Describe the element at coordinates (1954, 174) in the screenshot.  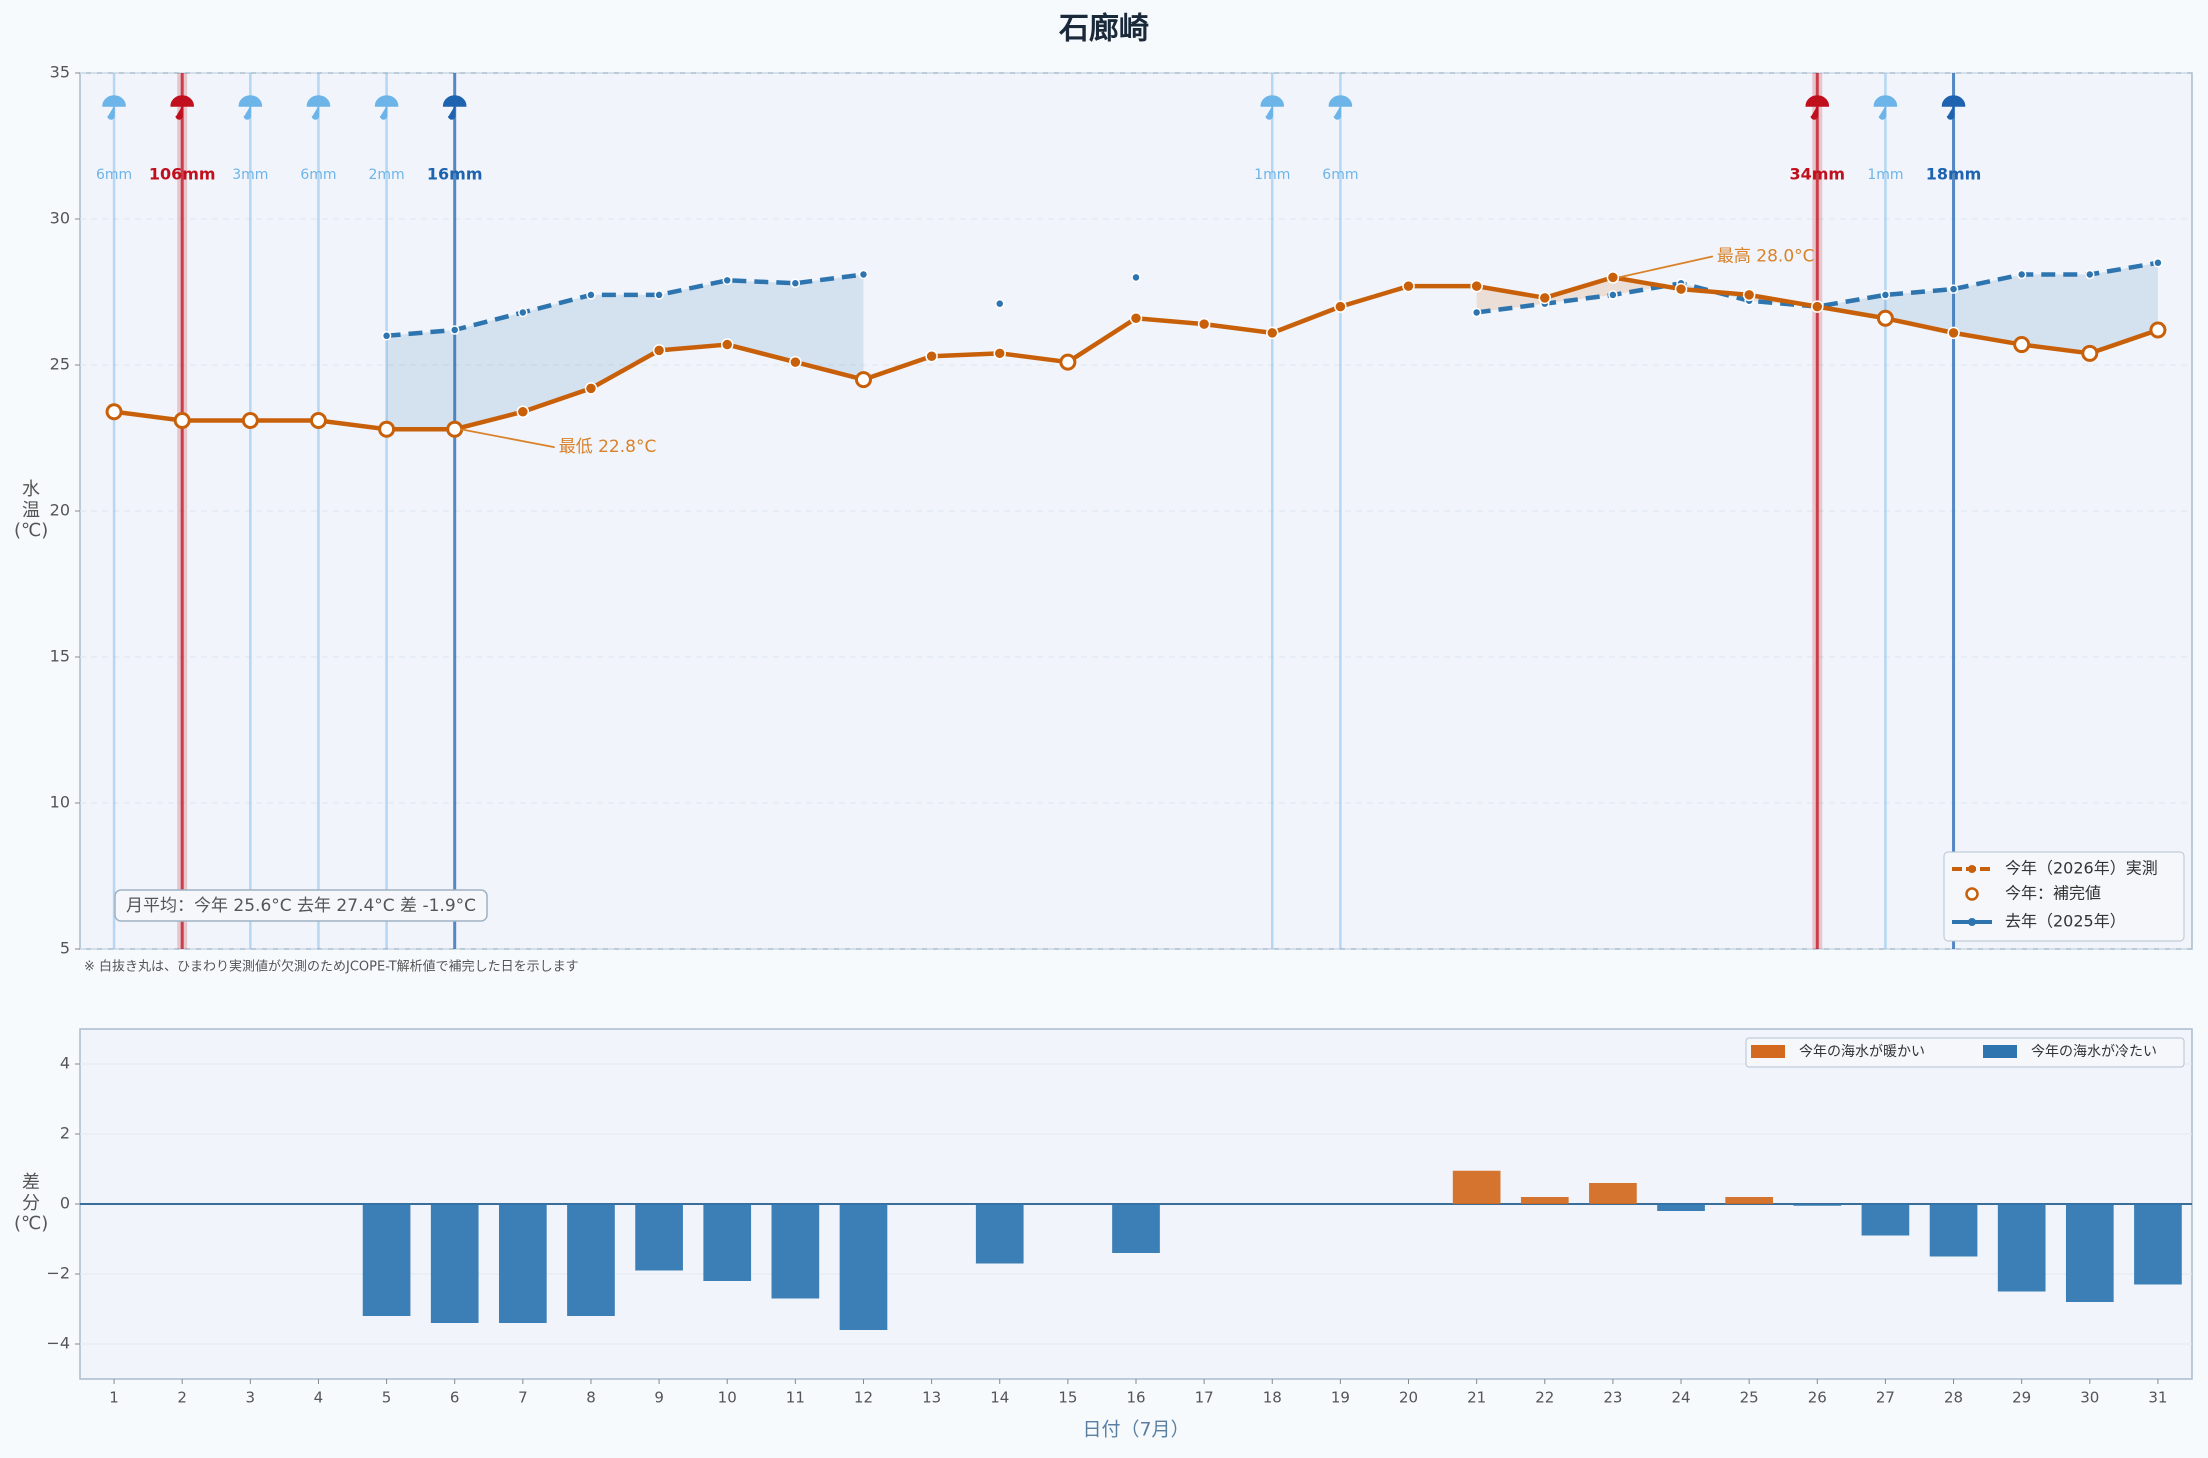
I see `rain-label: 18mm` at that location.